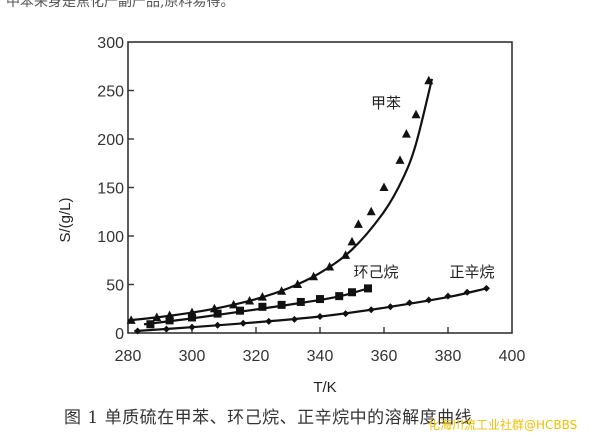  Describe the element at coordinates (110, 189) in the screenshot. I see `y-tick-label: 150` at that location.